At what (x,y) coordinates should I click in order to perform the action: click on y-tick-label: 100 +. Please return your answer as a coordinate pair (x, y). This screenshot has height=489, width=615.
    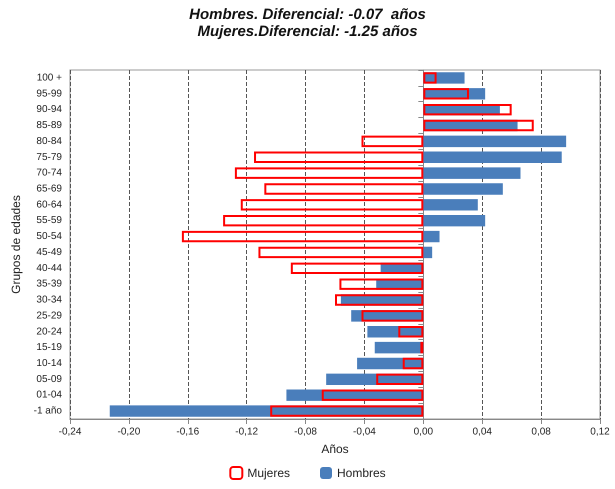
    Looking at the image, I should click on (49, 78).